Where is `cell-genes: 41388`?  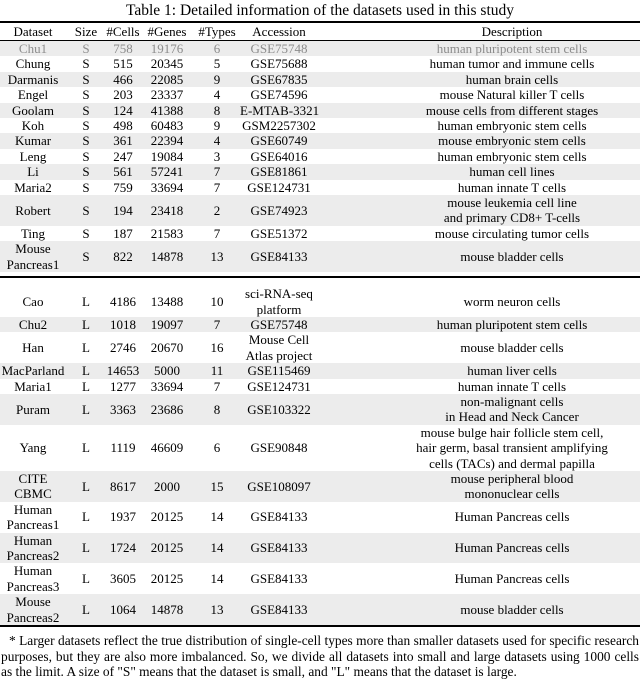 cell-genes: 41388 is located at coordinates (167, 110).